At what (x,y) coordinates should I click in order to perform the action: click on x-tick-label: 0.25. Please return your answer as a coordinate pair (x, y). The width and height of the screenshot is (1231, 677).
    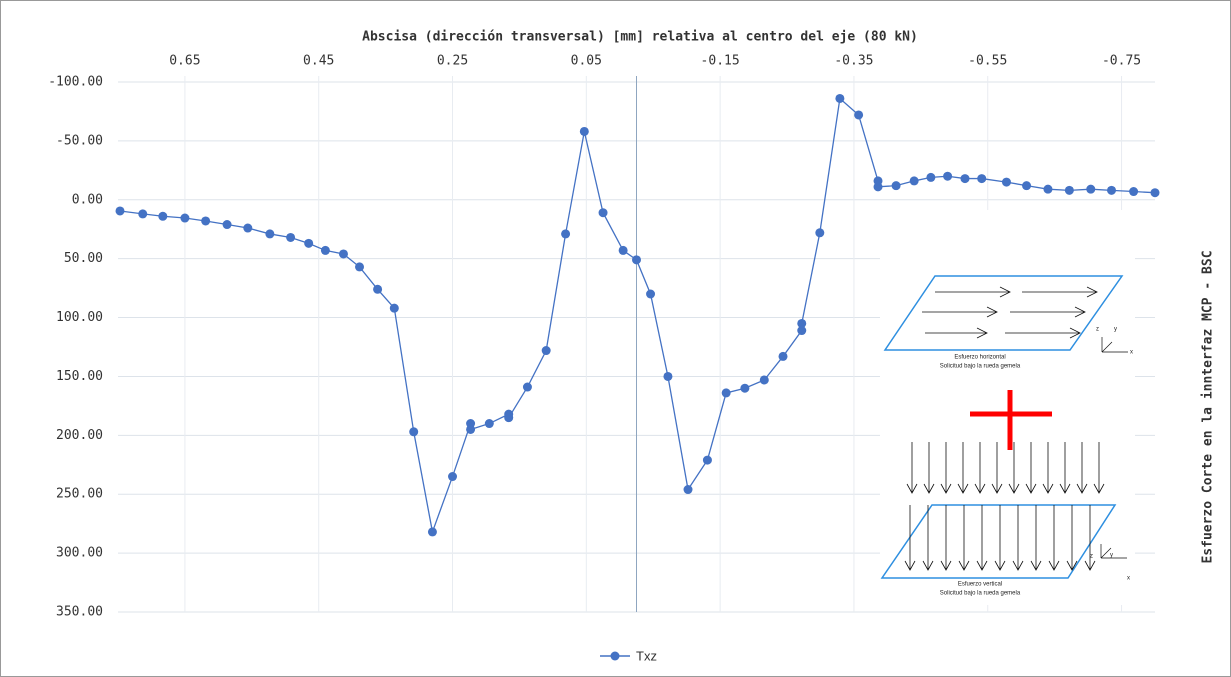
    Looking at the image, I should click on (452, 61).